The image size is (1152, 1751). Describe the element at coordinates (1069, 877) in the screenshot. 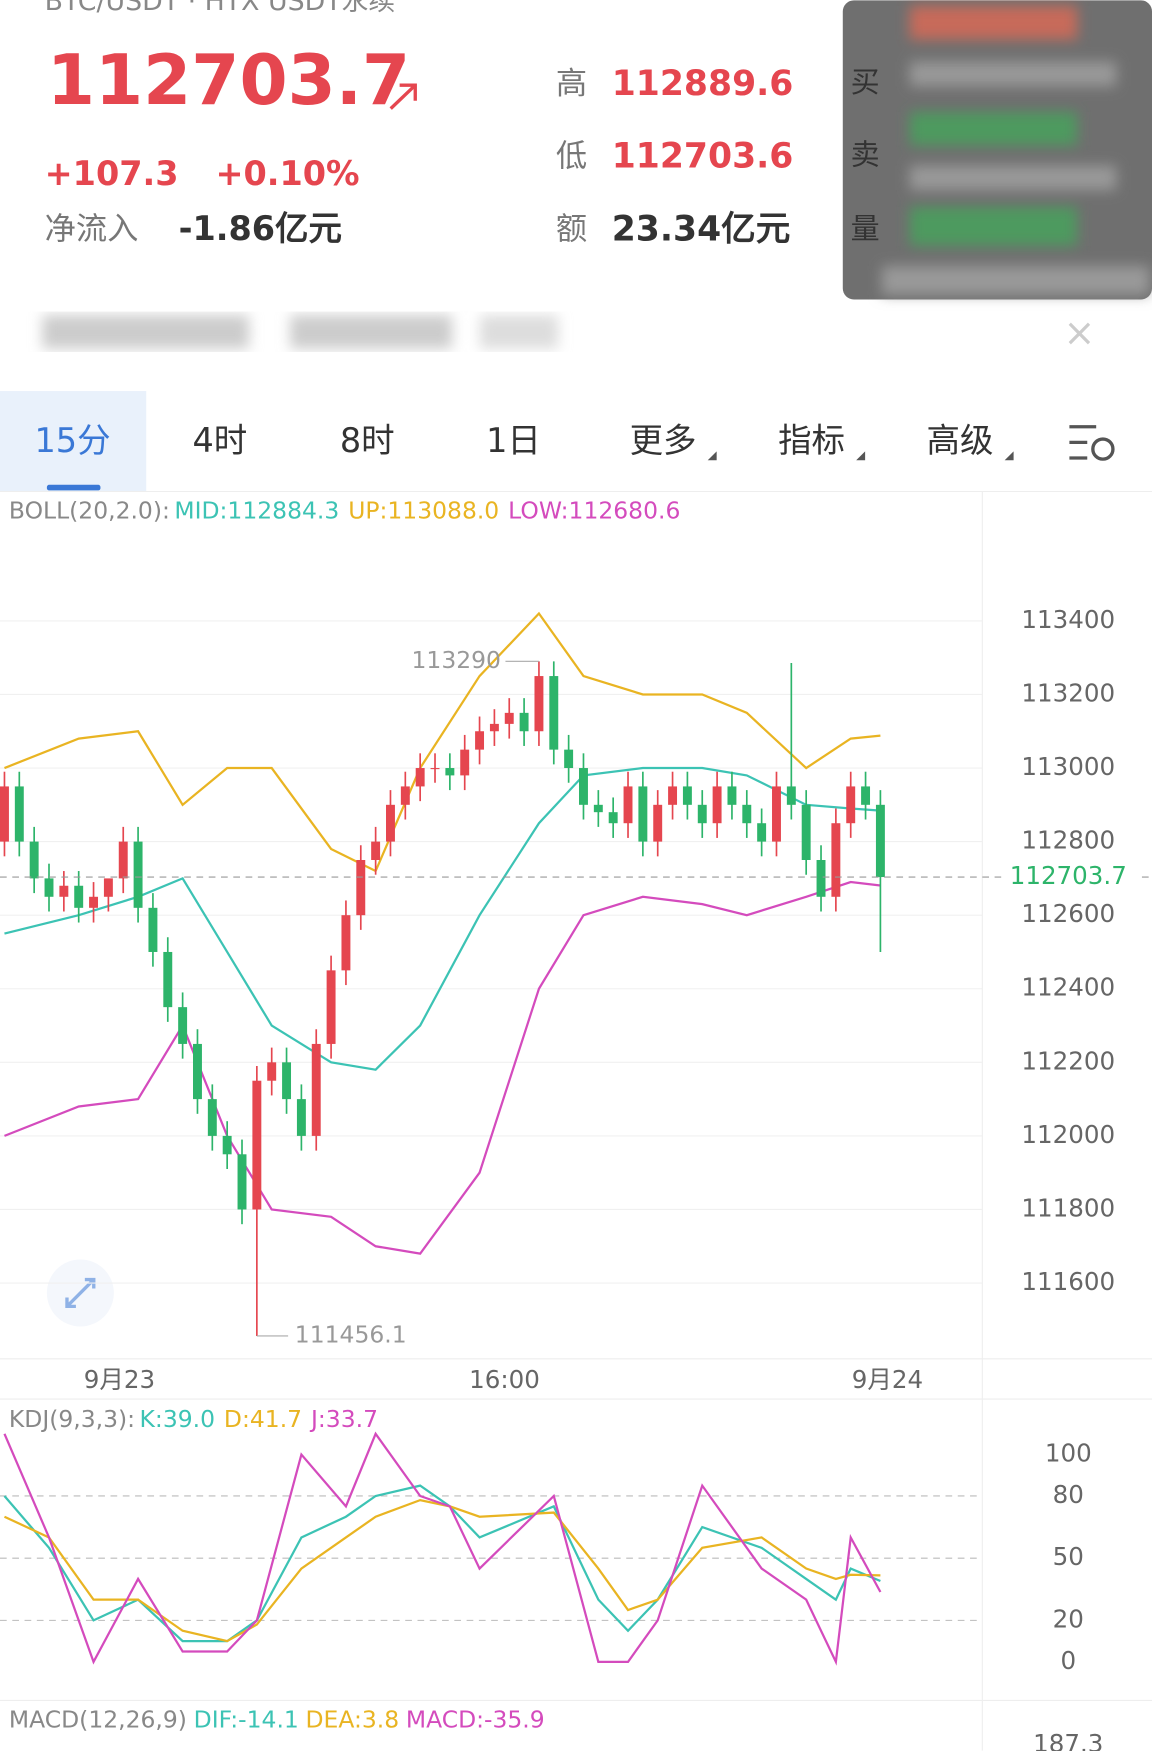

I see `last-price-box` at that location.